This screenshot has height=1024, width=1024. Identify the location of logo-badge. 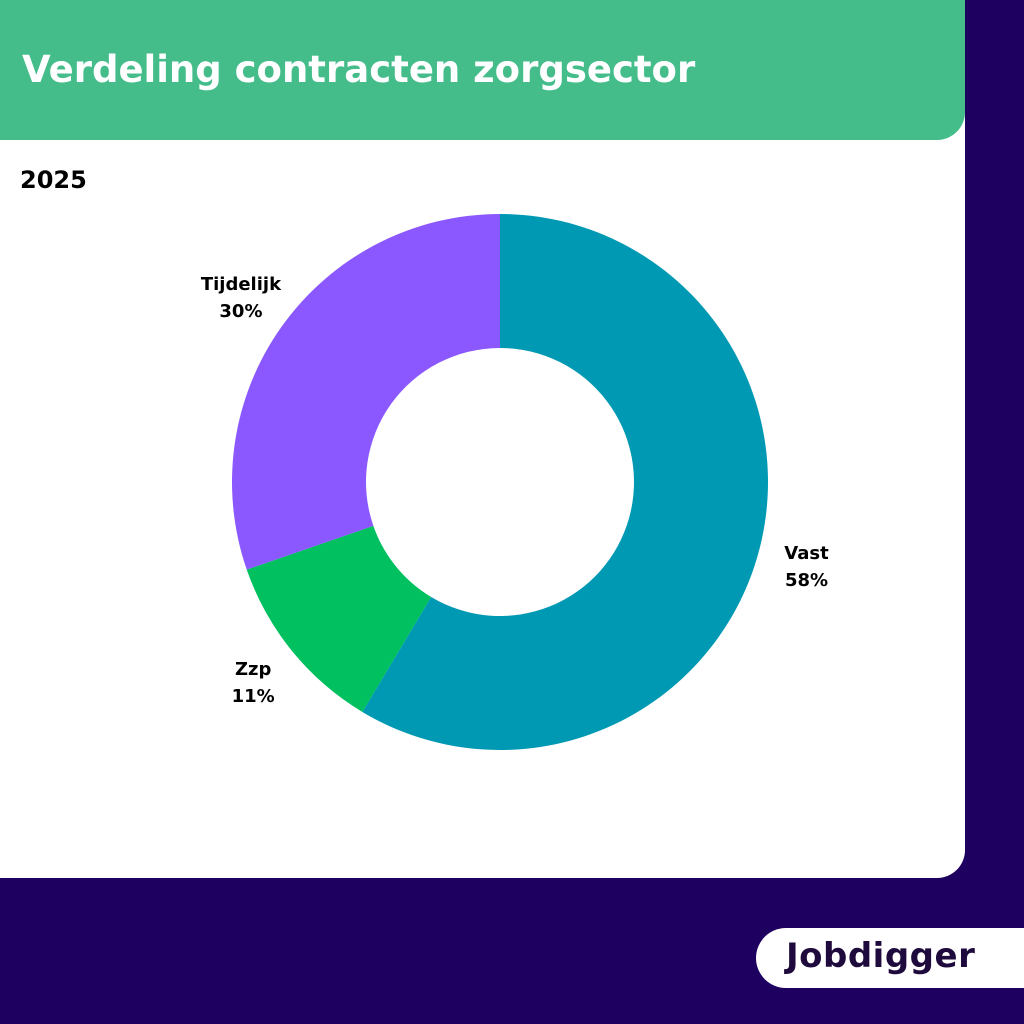
(890, 958).